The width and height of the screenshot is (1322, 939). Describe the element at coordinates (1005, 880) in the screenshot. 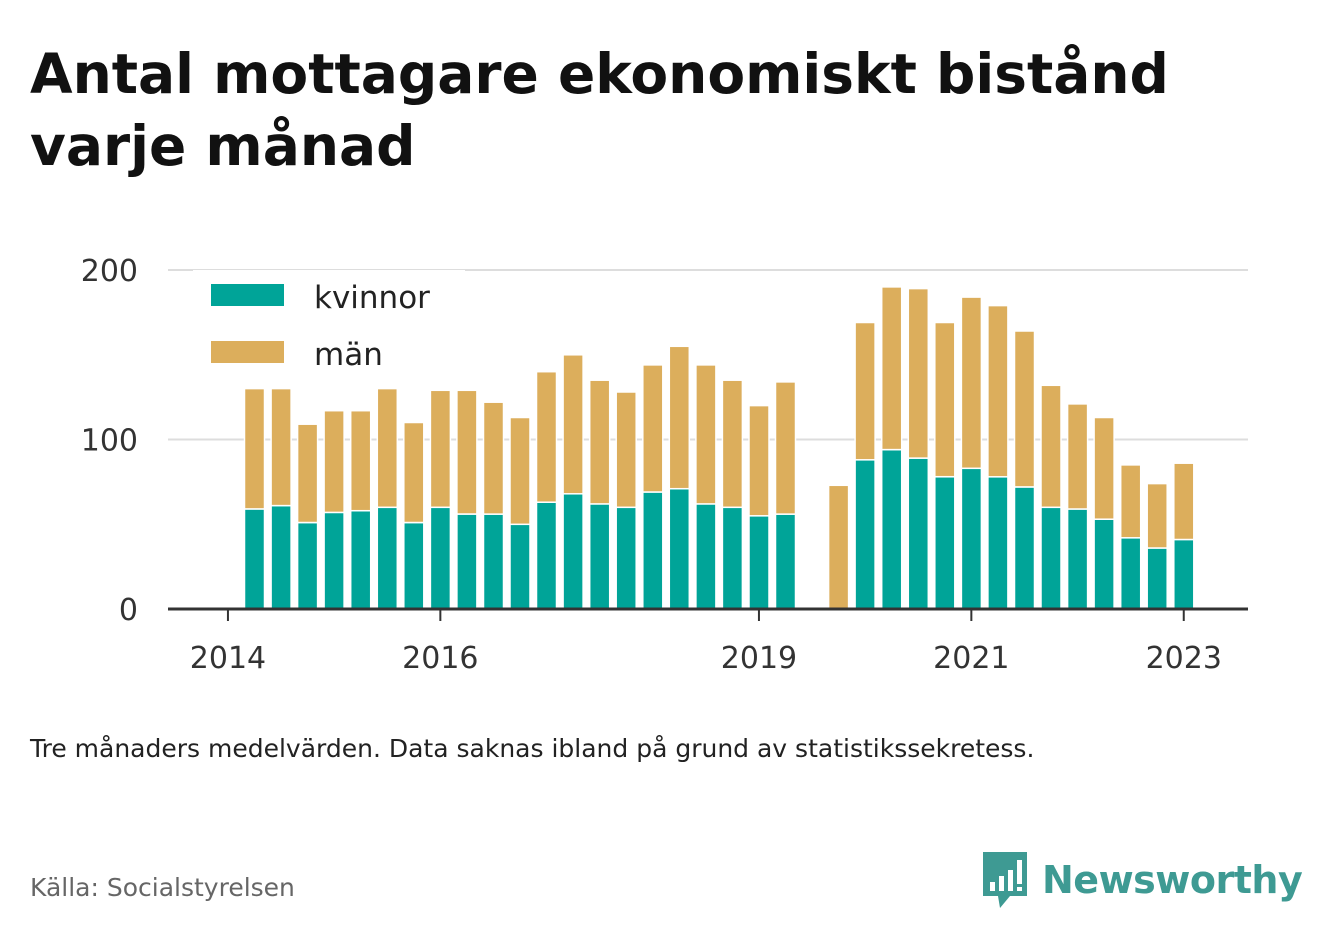

I see `newsworthy-logo-icon` at that location.